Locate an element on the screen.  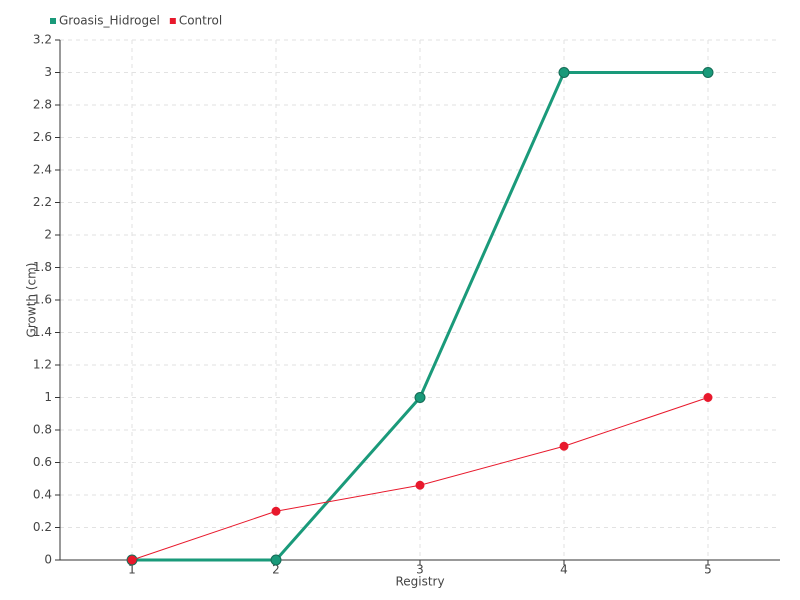
y-tick-label: 0.6 is located at coordinates (42, 462).